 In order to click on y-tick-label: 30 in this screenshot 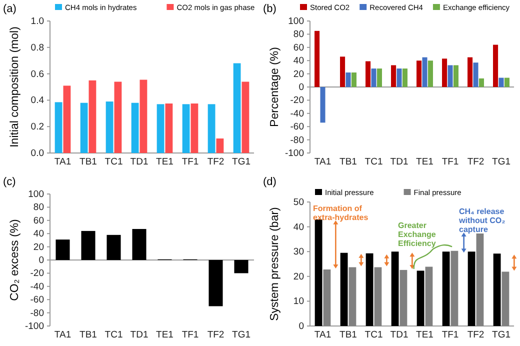, I will do `click(298, 252)`.